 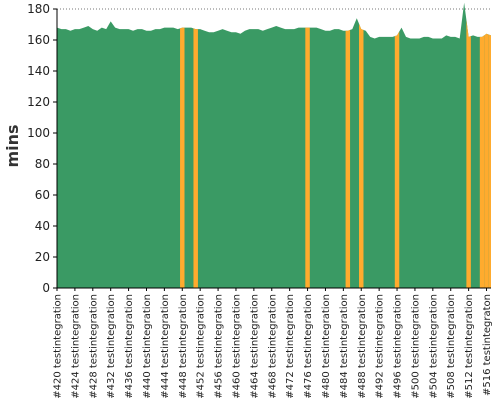 I want to click on x-tick-label-6: #444 testintegration, so click(x=165, y=346).